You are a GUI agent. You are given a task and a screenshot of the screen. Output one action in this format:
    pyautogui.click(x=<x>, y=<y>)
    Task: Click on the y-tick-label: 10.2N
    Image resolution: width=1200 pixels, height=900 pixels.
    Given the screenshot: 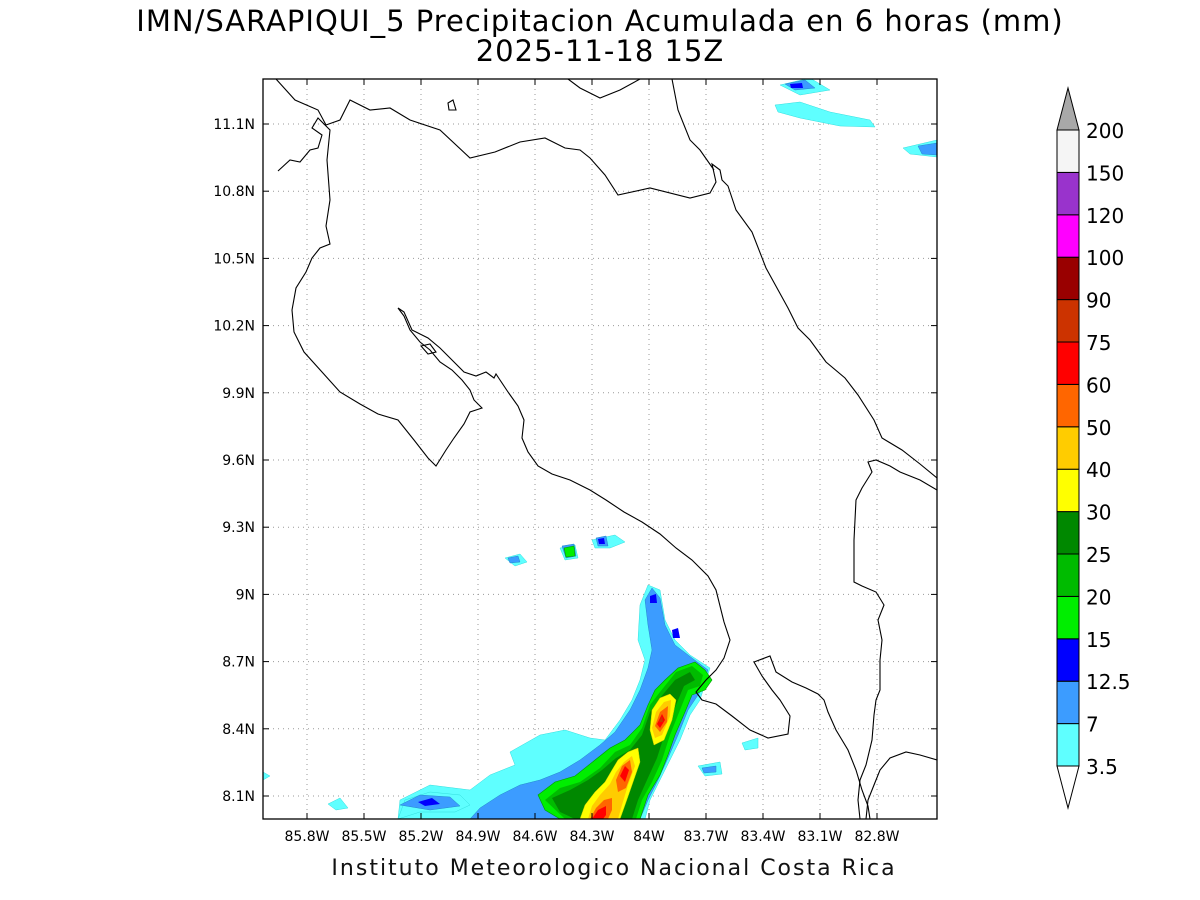 What is the action you would take?
    pyautogui.click(x=234, y=327)
    